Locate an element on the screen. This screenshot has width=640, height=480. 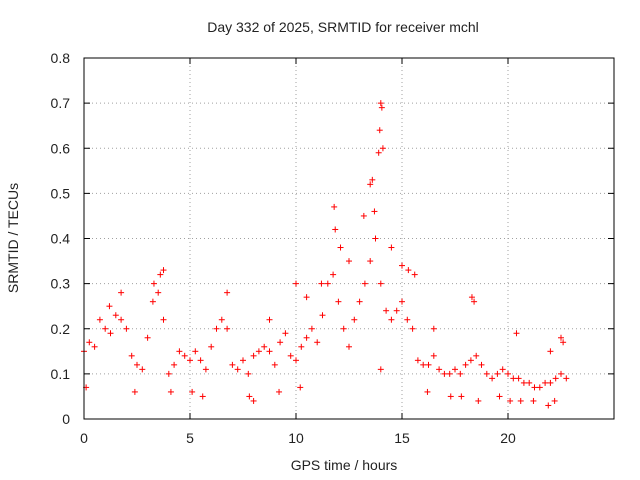
y-tick-label: 0.2 is located at coordinates (61, 329).